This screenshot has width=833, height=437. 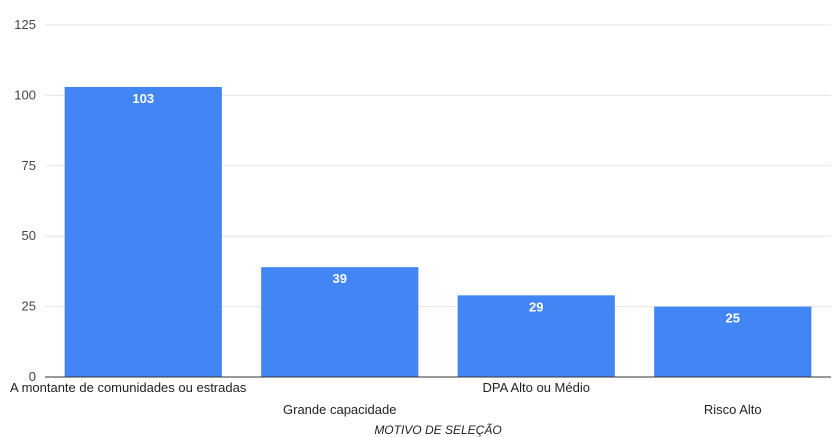 What do you see at coordinates (339, 409) in the screenshot?
I see `x-tick-label: Grande capacidade` at bounding box center [339, 409].